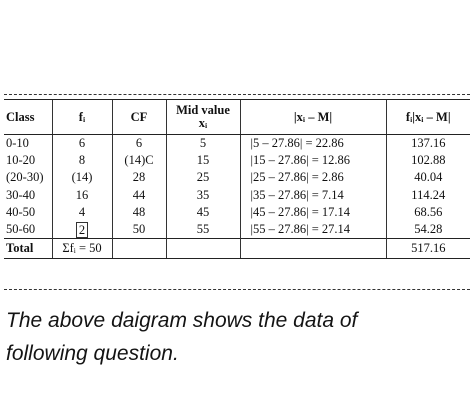  What do you see at coordinates (427, 195) in the screenshot?
I see `cell-weighted-deviation: 114.24` at bounding box center [427, 195].